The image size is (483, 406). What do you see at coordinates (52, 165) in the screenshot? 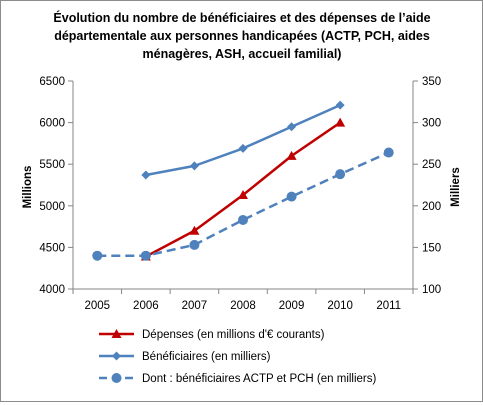
I see `left-tick-label: 5500` at bounding box center [52, 165].